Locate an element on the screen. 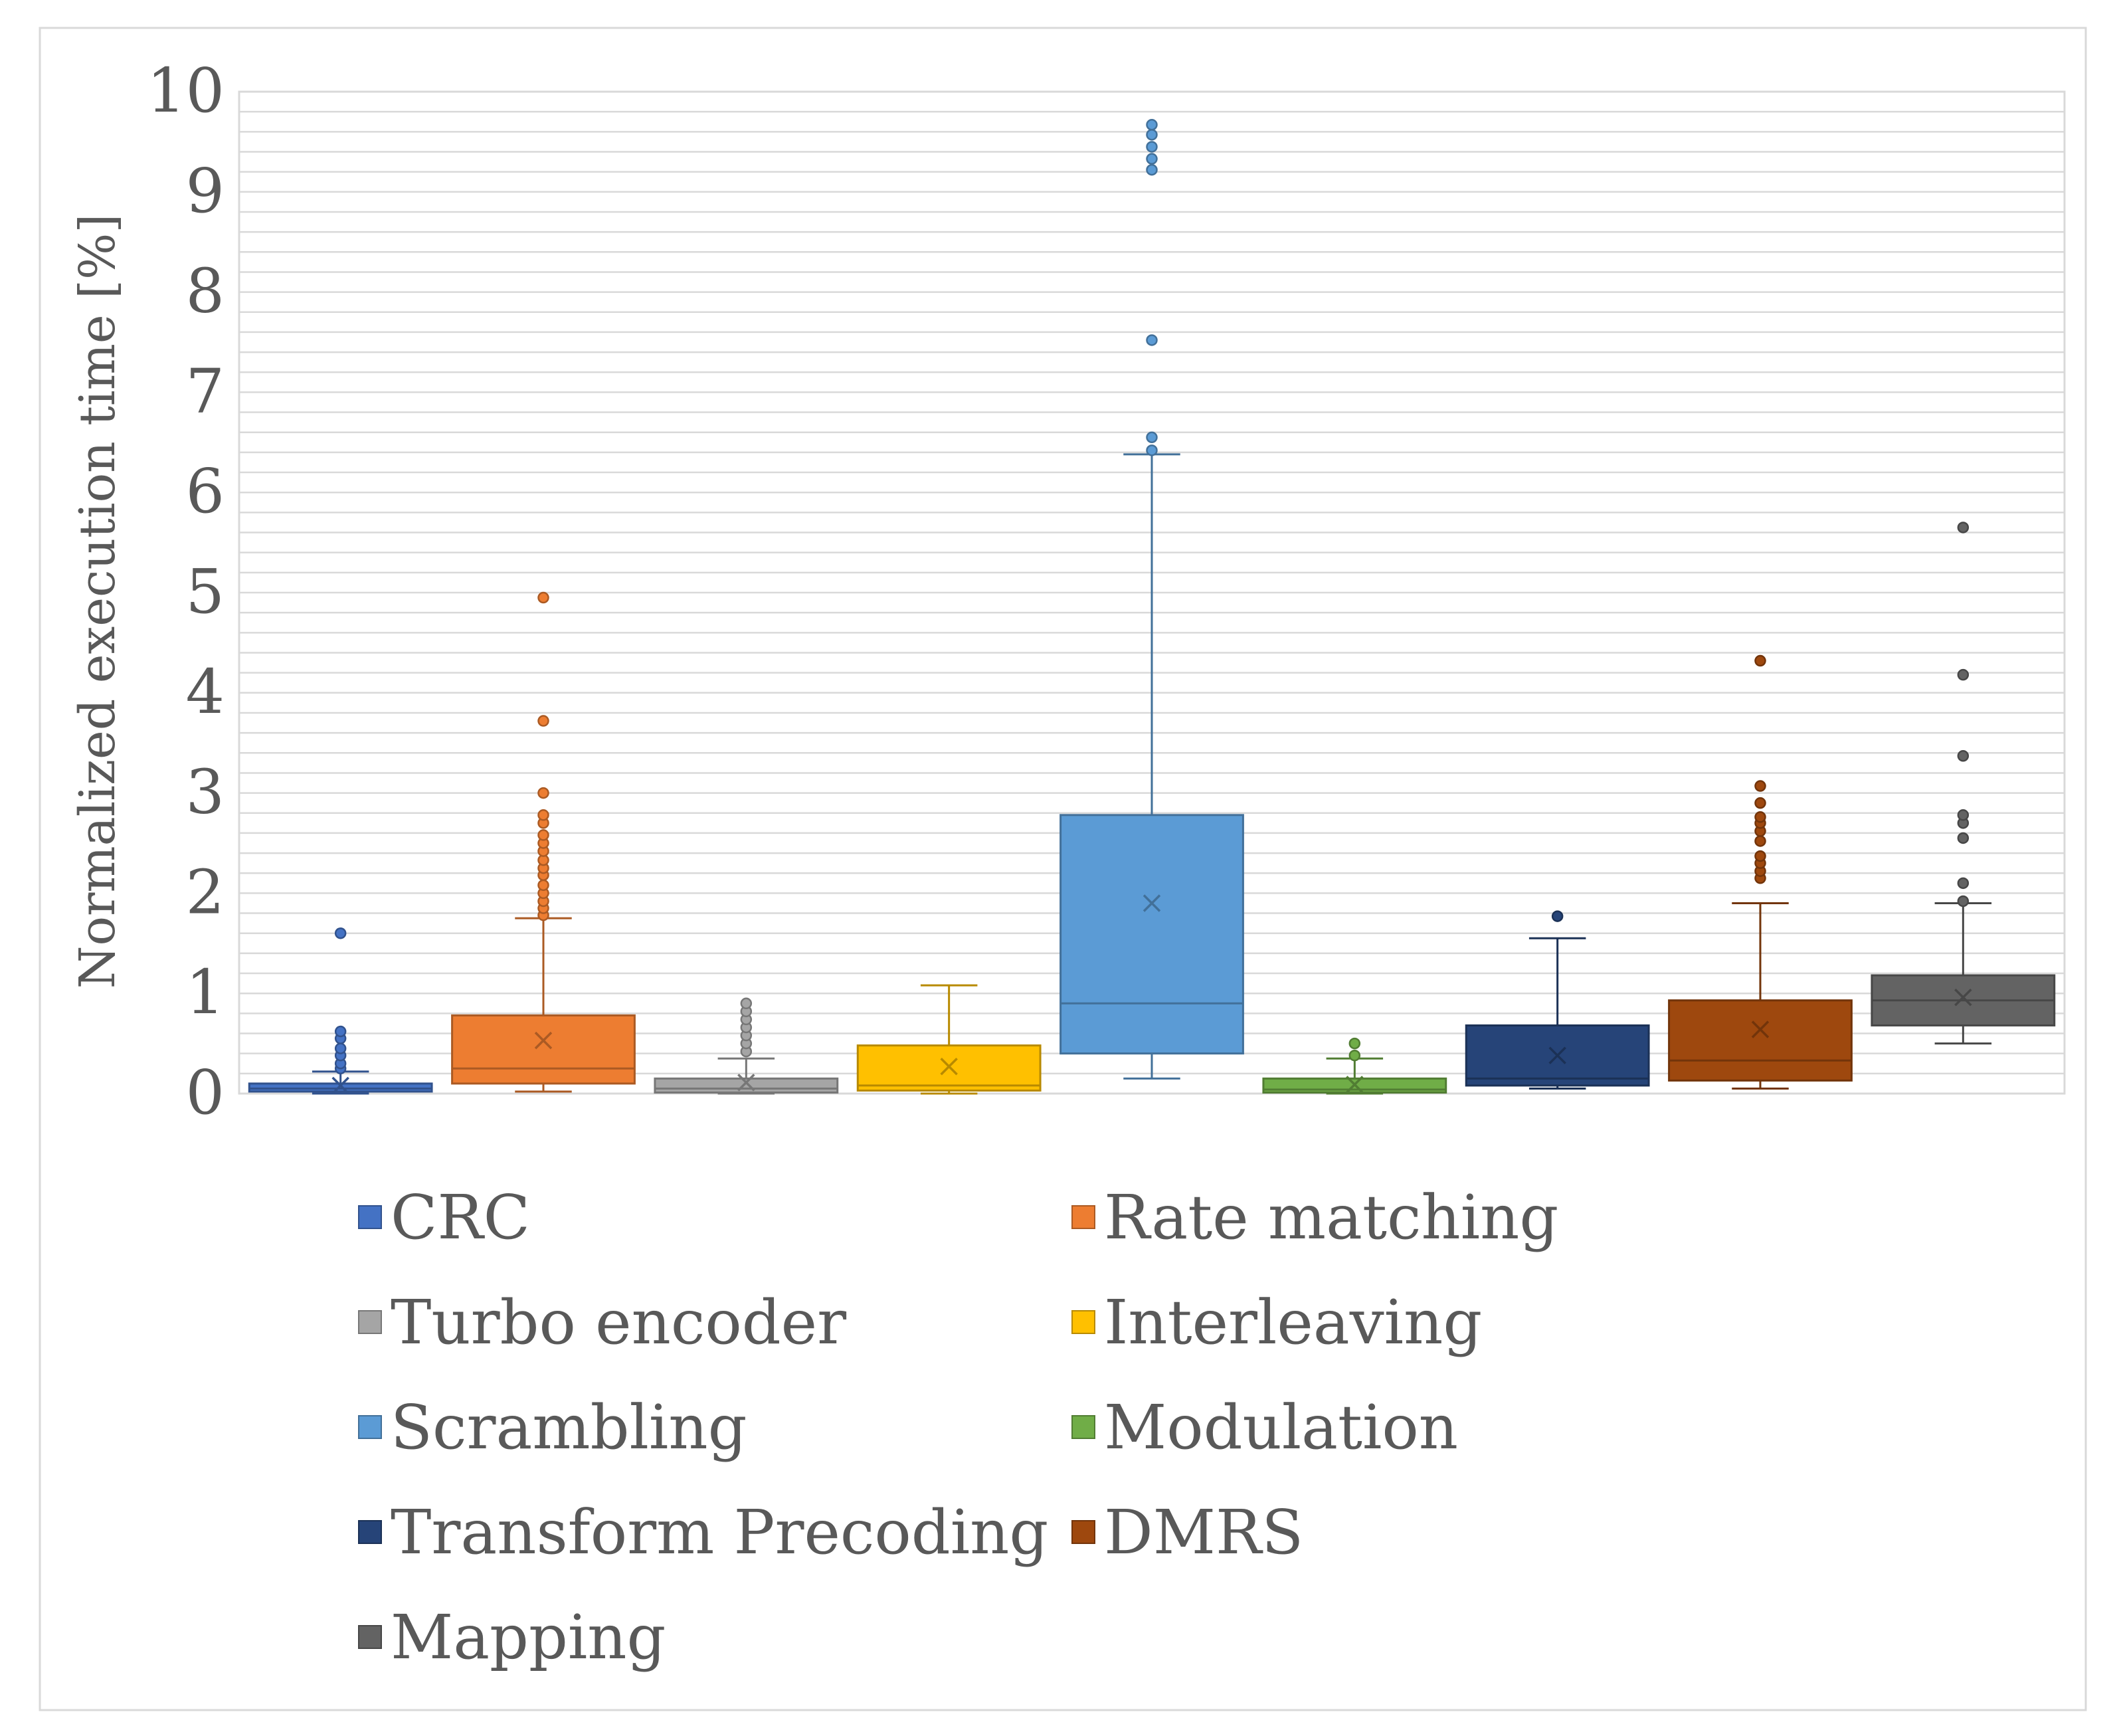 The height and width of the screenshot is (1736, 2115). box-mapping is located at coordinates (1963, 784).